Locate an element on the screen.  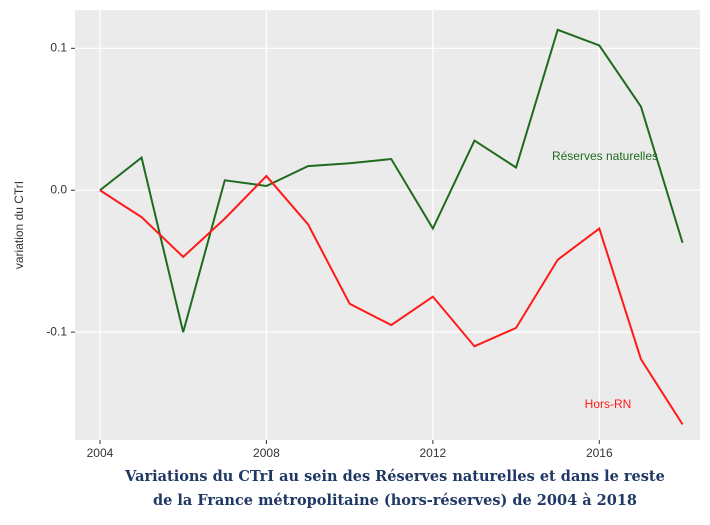
series-label: Réserves naturelles is located at coordinates (605, 156).